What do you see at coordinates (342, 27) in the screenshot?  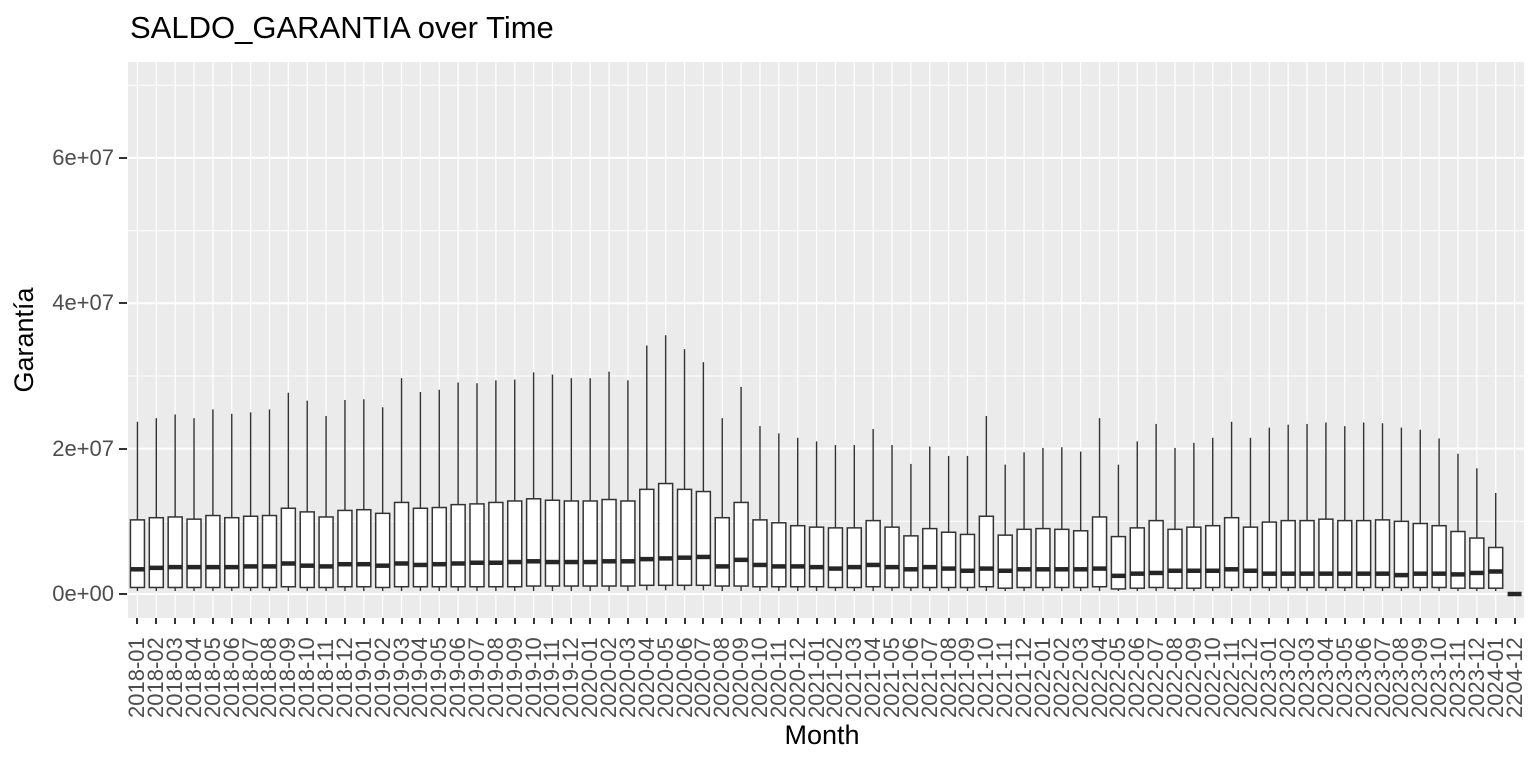 I see `chart-title: SALDO_GARANTIA over Time` at bounding box center [342, 27].